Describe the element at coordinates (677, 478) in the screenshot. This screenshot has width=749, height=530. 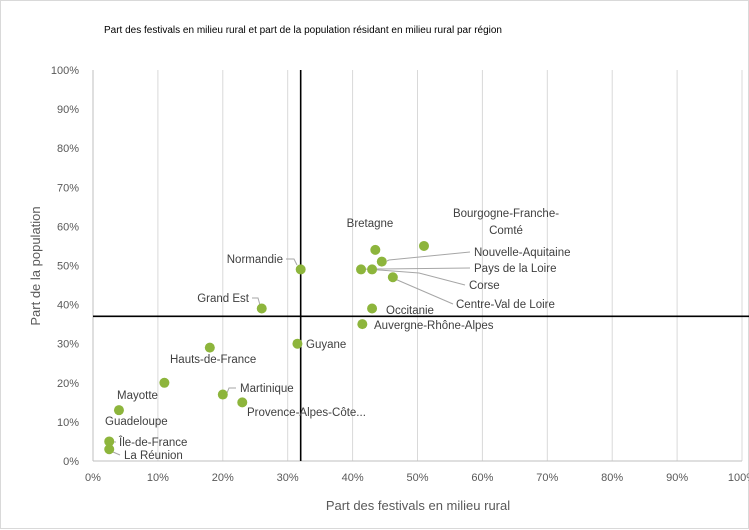
I see `x-tick-label: 90%` at that location.